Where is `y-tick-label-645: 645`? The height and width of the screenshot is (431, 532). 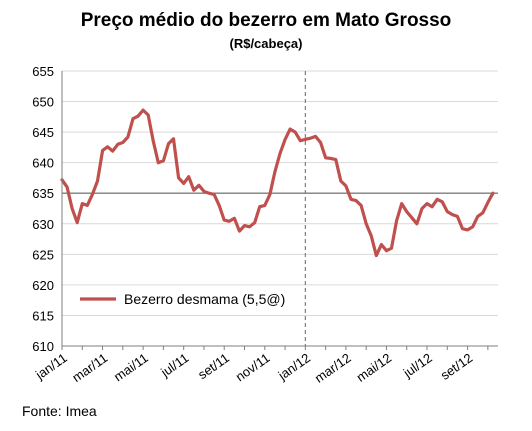 y-tick-label-645: 645 is located at coordinates (43, 132).